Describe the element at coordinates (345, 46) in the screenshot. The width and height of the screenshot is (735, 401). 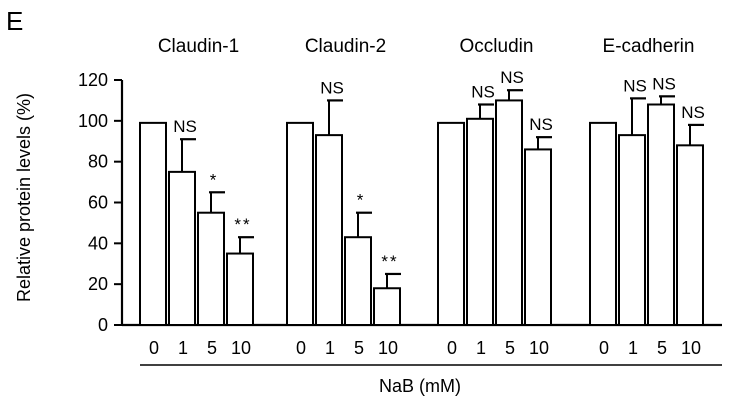
I see `group-title: Claudin-2` at that location.